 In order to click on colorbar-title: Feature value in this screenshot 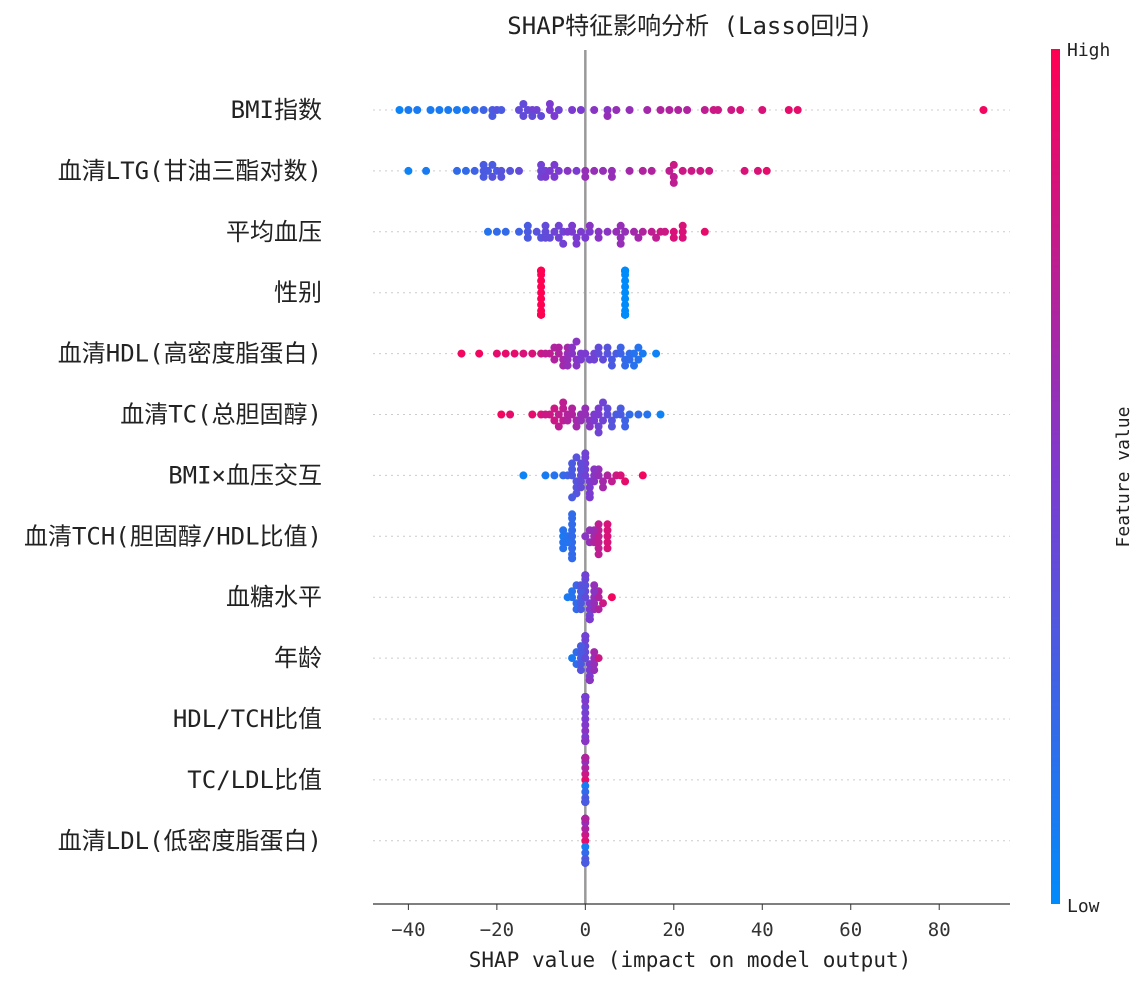, I will do `click(1123, 477)`.